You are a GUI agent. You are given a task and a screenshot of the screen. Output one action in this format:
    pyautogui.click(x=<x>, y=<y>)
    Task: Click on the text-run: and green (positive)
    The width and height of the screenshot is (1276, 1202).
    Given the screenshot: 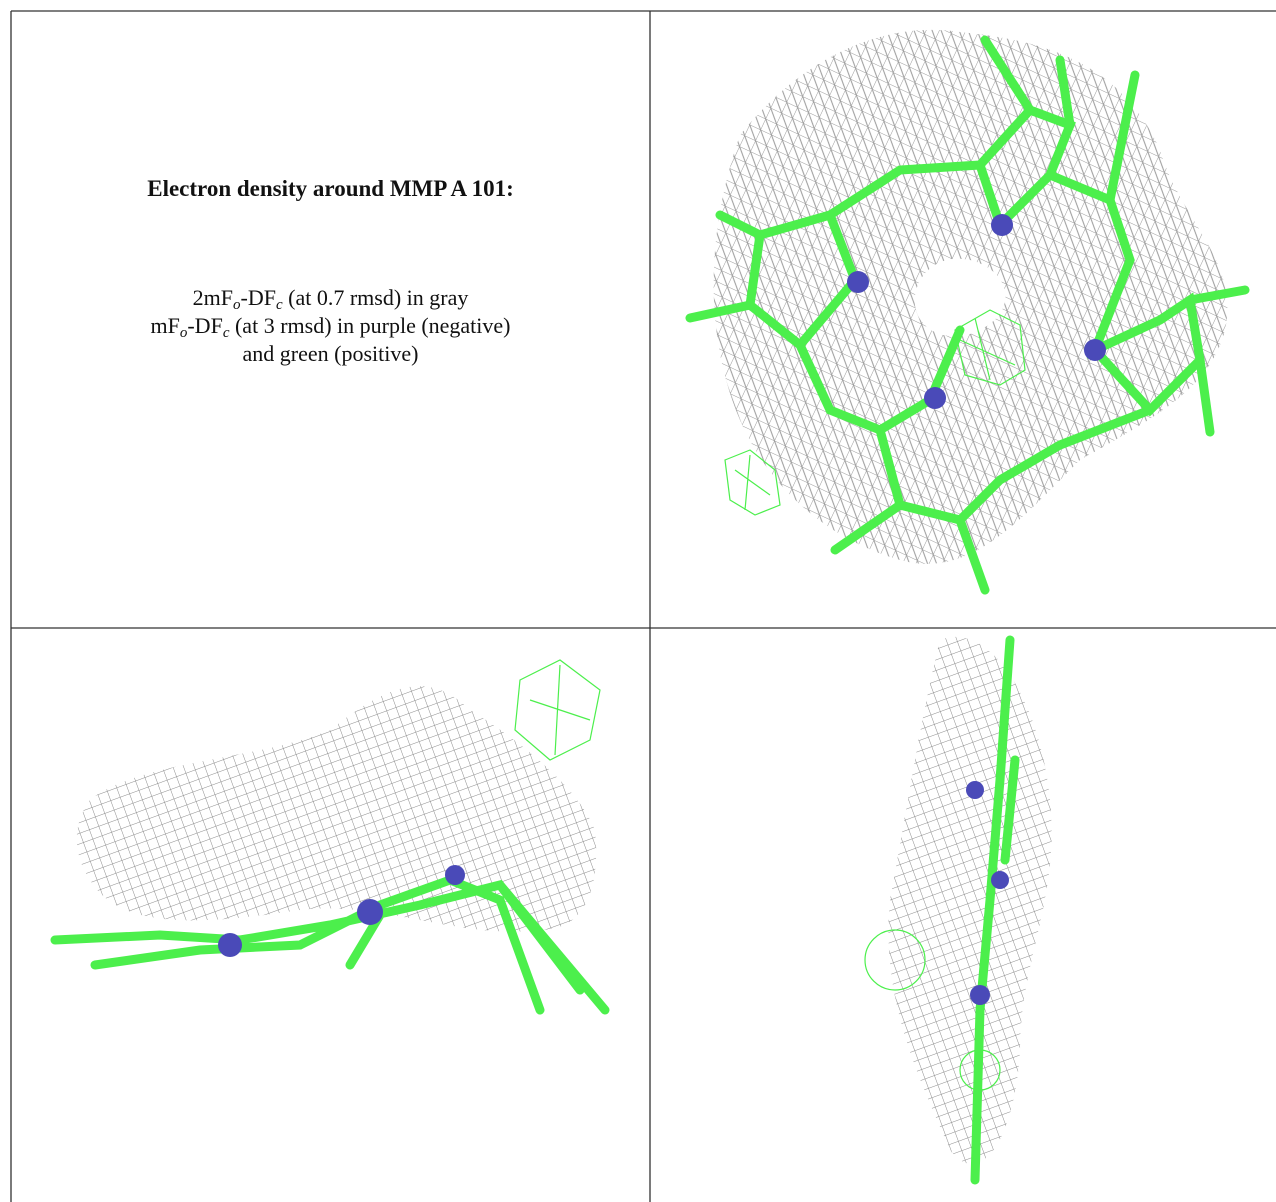 What is the action you would take?
    pyautogui.click(x=330, y=353)
    